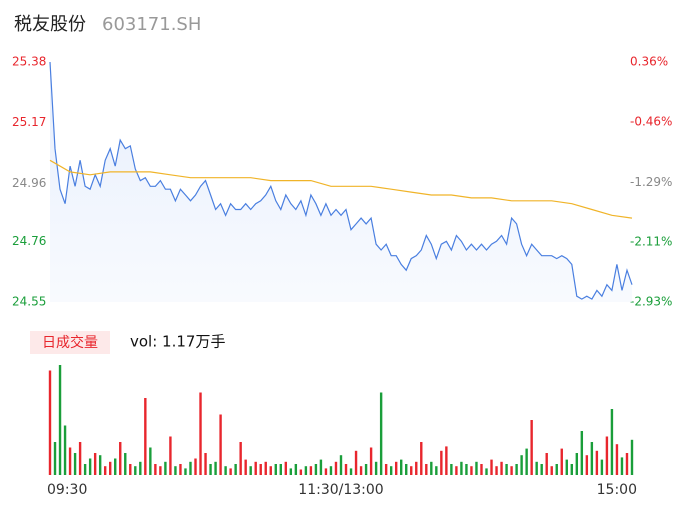  I want to click on average-line, so click(341, 189).